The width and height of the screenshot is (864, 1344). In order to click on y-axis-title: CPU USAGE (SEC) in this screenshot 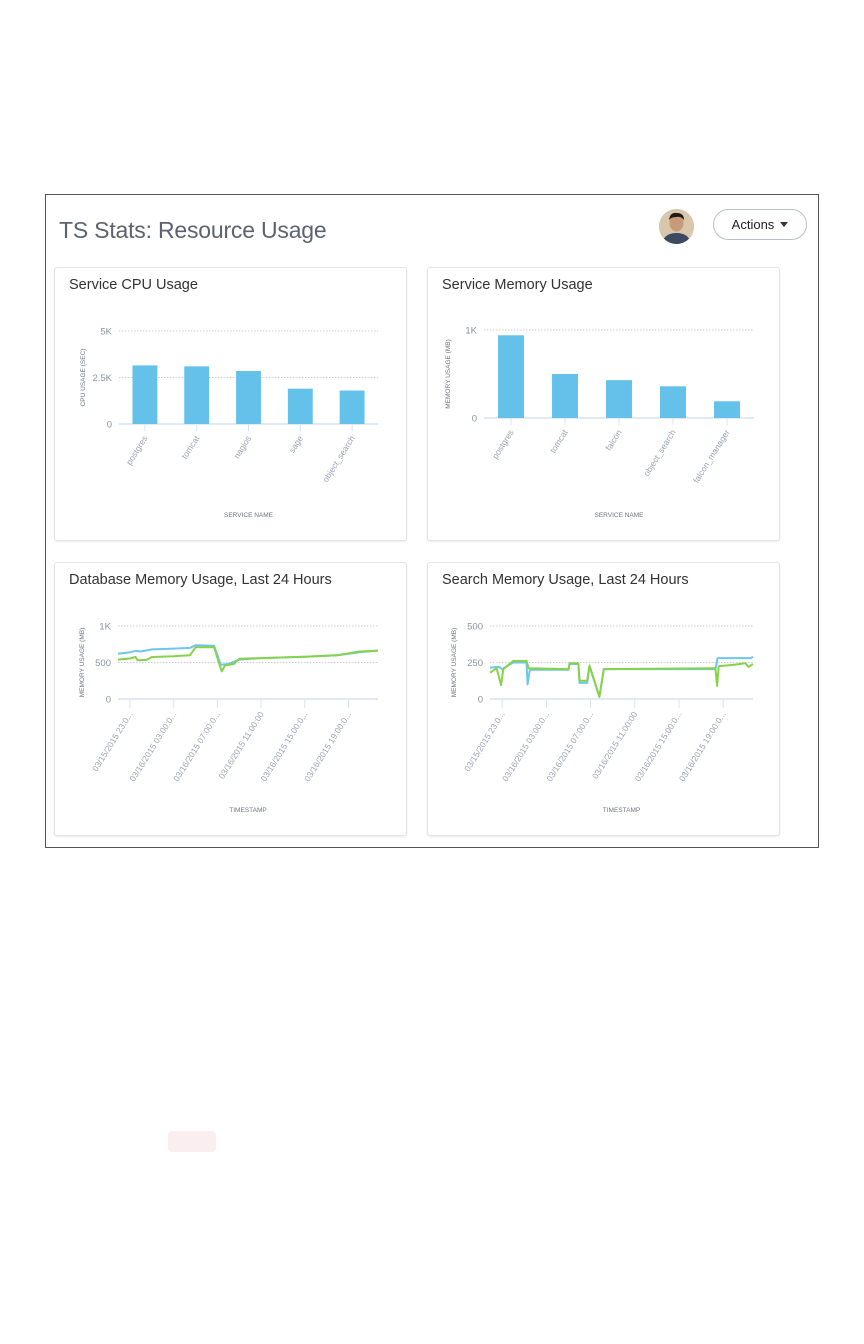, I will do `click(83, 378)`.